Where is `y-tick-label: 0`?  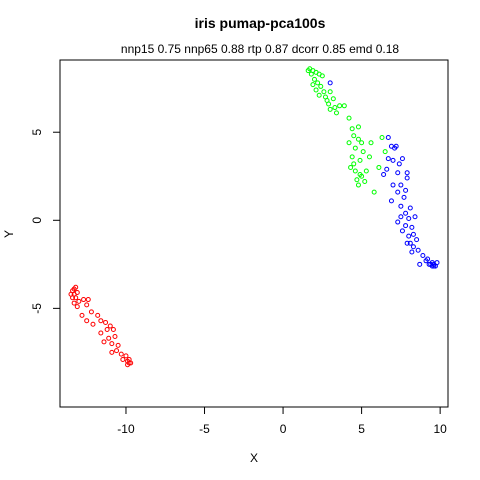
y-tick-label: 0 is located at coordinates (37, 220).